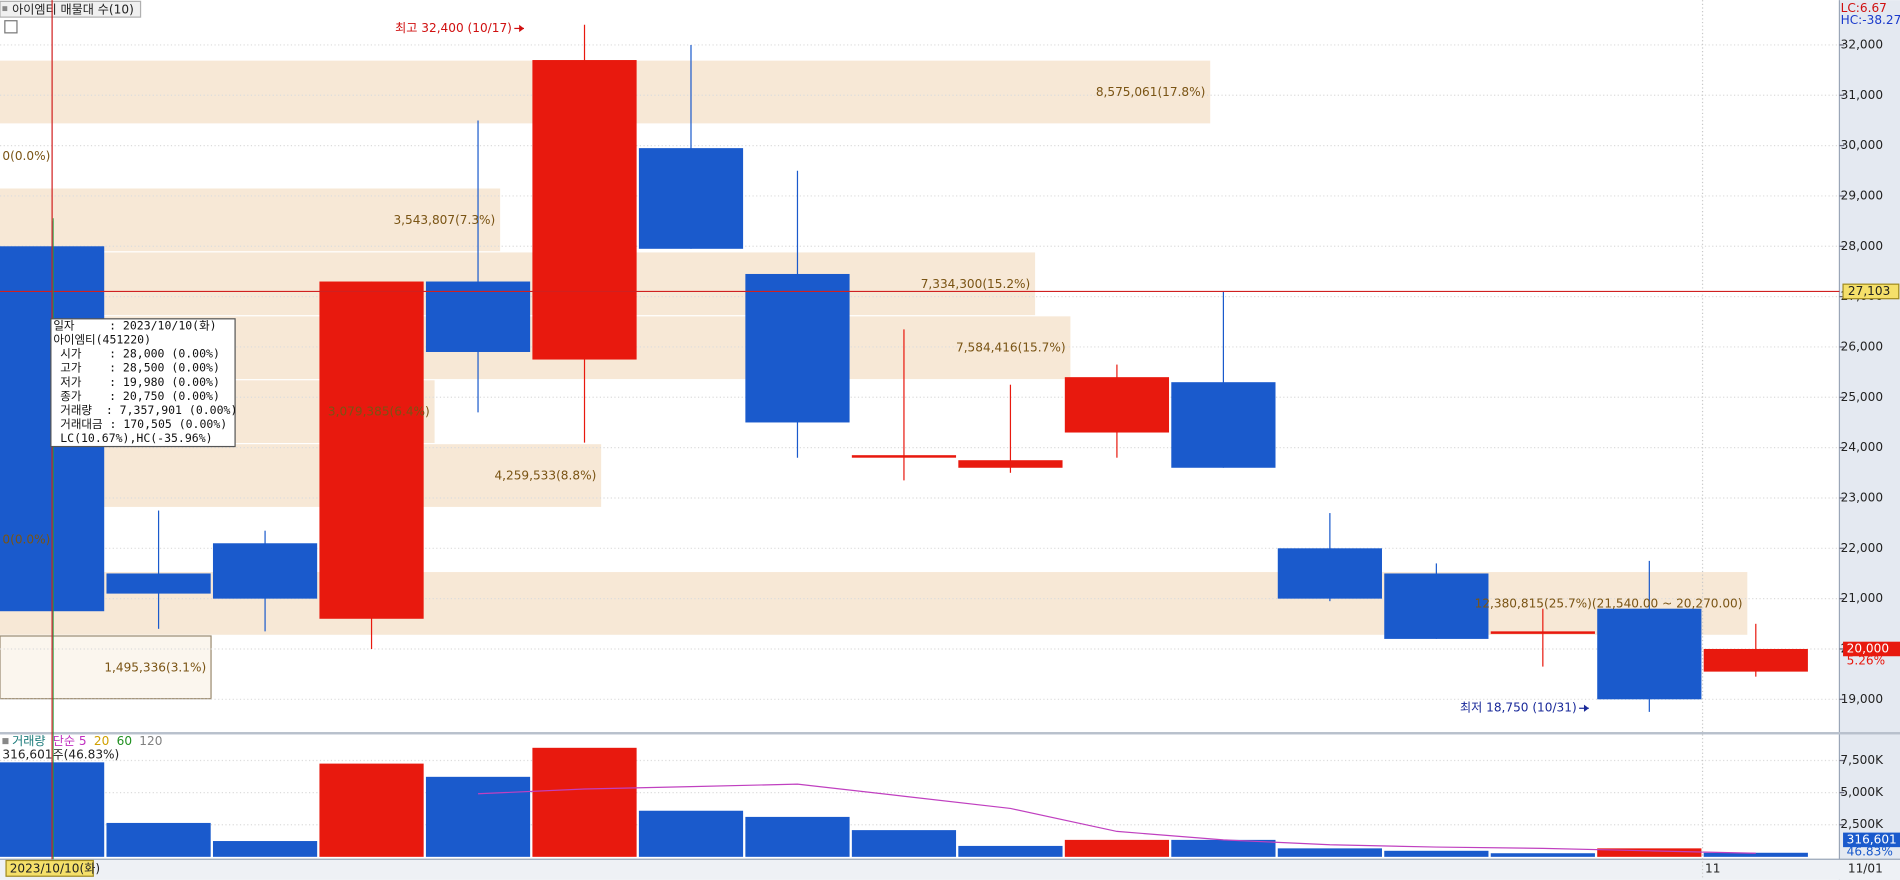  I want to click on volume-last-tag, so click(1871, 840).